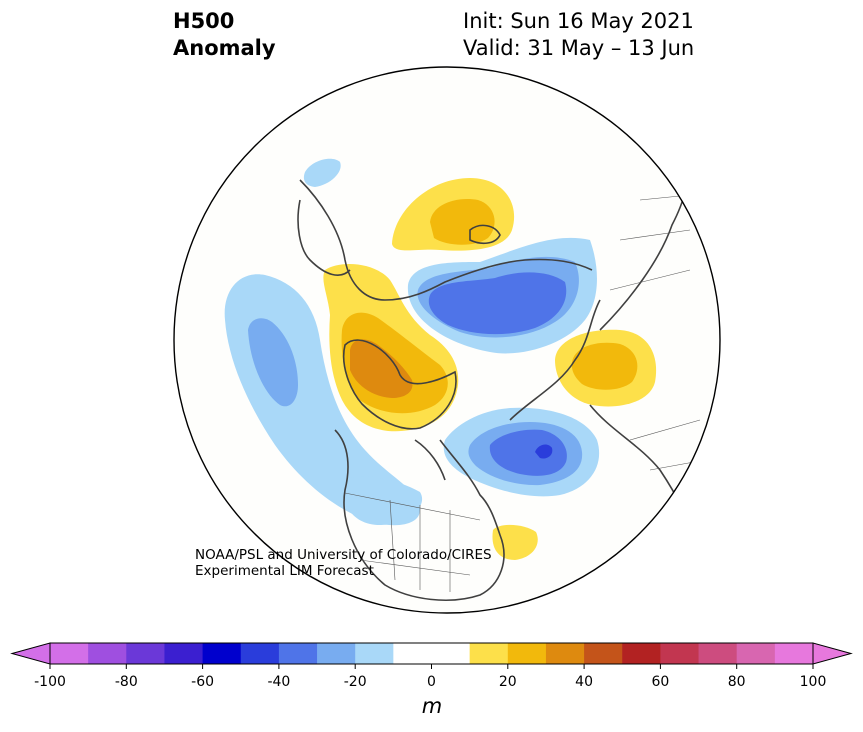  Describe the element at coordinates (381, 368) in the screenshot. I see `anomaly-positive-greenland-core` at that location.